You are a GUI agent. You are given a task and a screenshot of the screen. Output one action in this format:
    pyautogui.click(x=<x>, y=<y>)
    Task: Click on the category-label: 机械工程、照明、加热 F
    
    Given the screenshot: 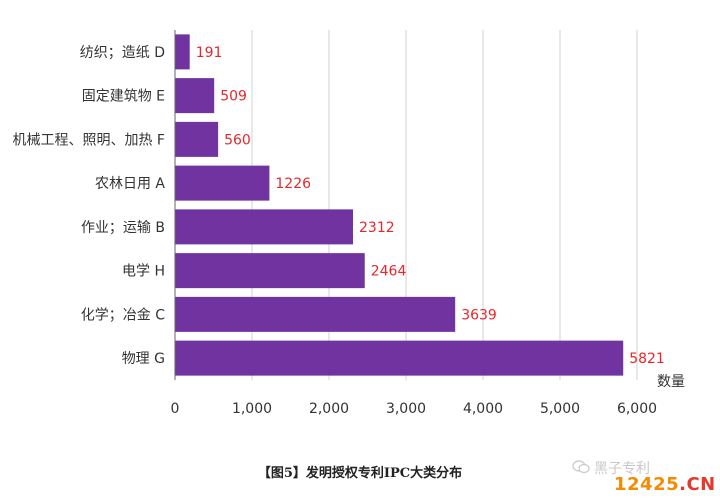 What is the action you would take?
    pyautogui.click(x=88, y=140)
    